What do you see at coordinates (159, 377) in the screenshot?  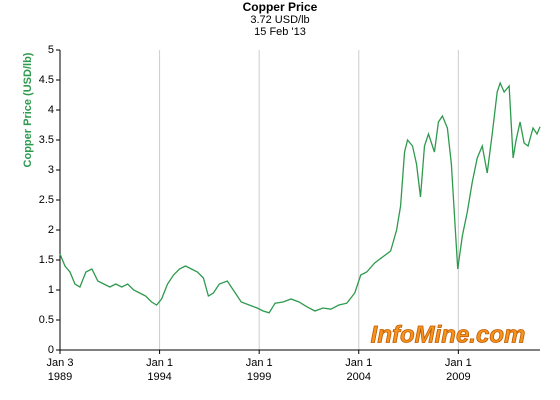 I see `x-tick-label: 1994` at bounding box center [159, 377].